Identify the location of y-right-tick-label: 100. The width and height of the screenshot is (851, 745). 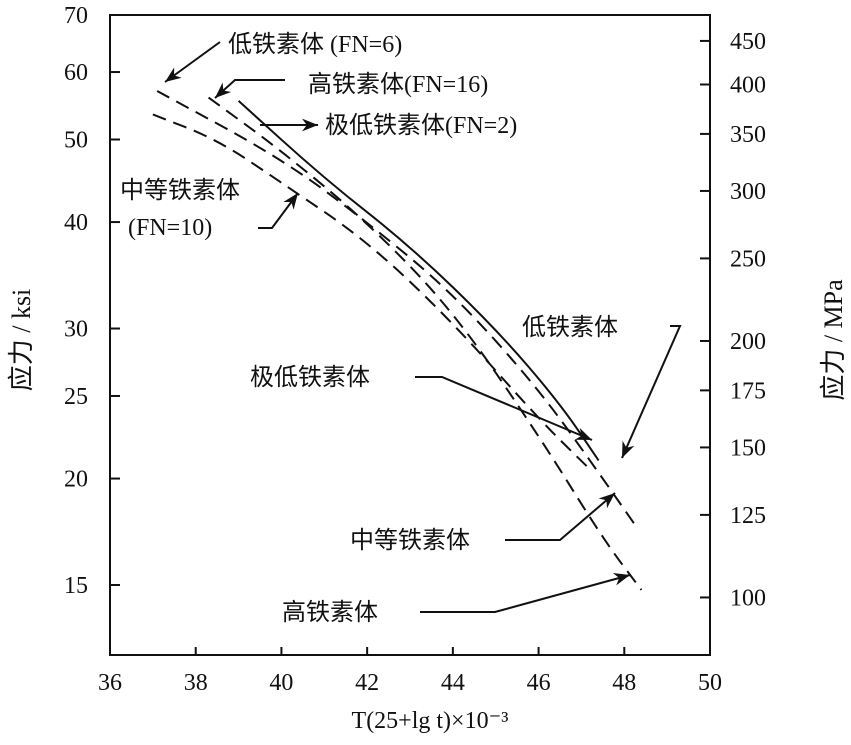
(748, 598).